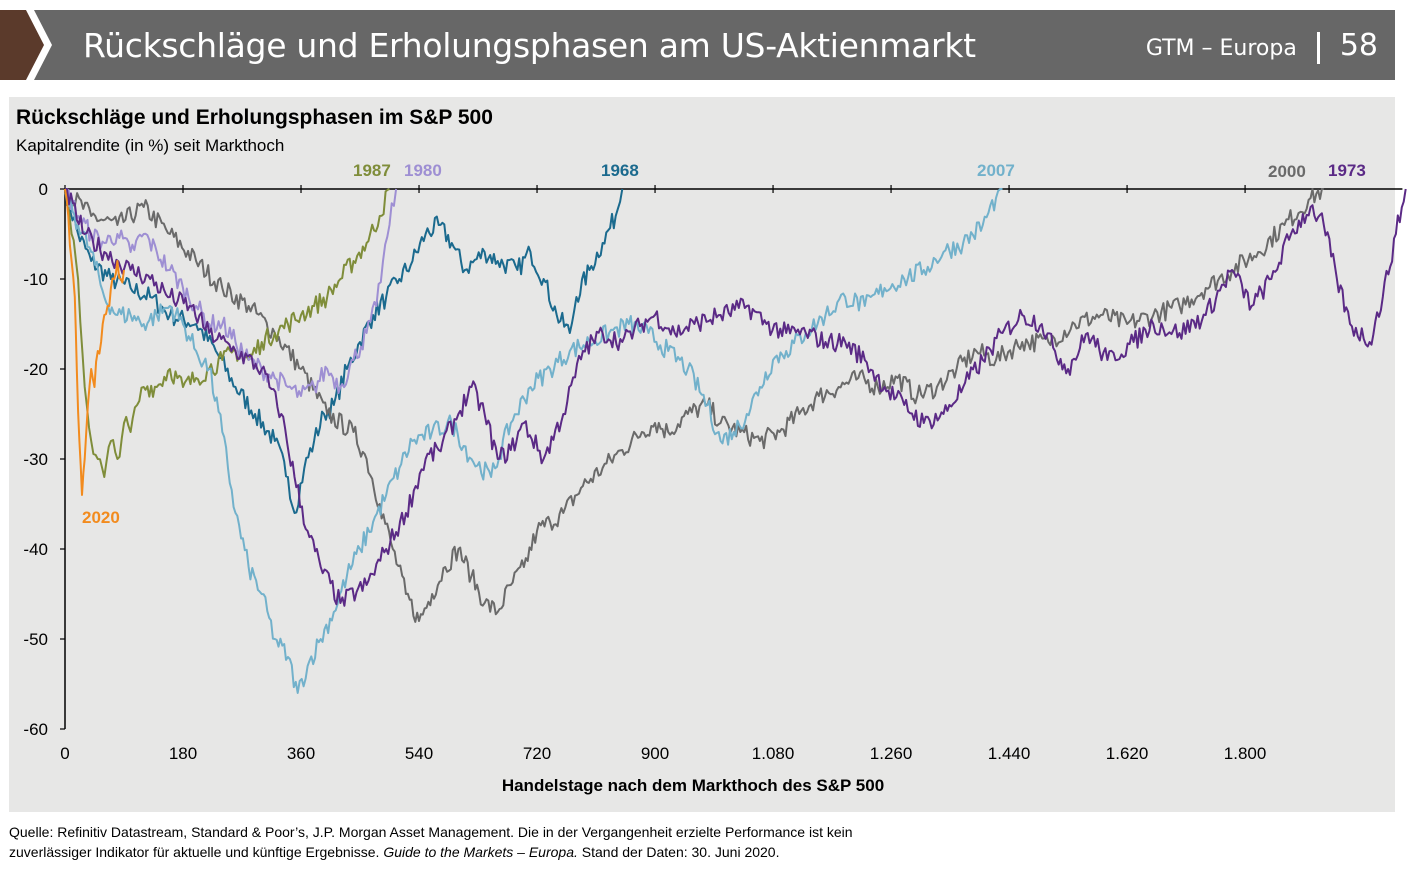  I want to click on header-arrow-icon, so click(26, 45).